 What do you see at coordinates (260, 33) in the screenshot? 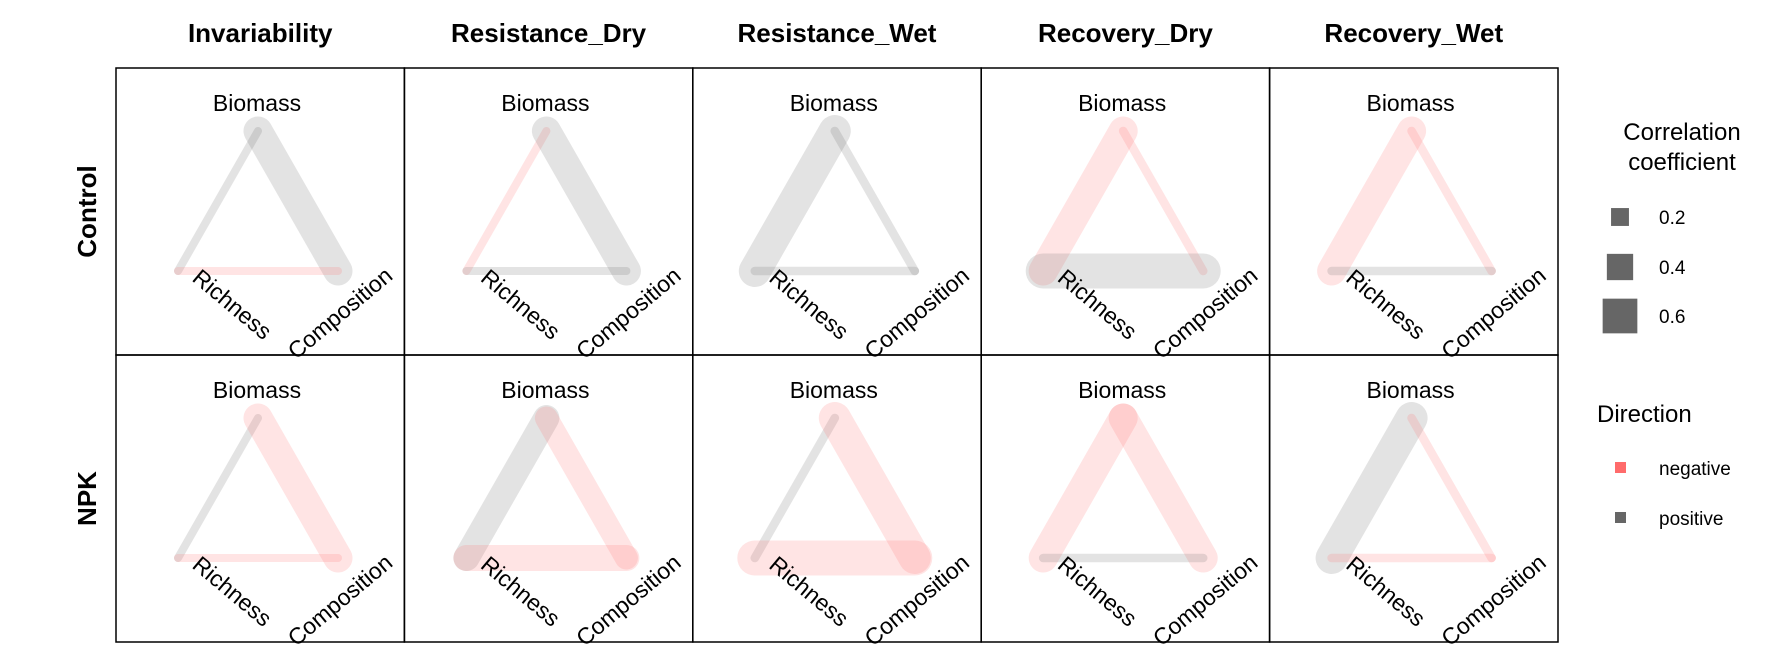
I see `column-title-invariability: Invariability` at bounding box center [260, 33].